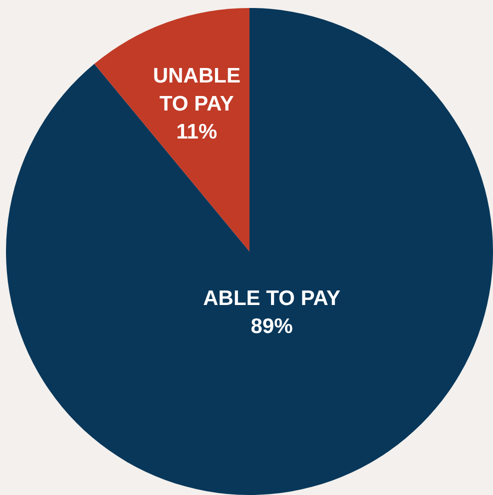 The height and width of the screenshot is (495, 493). Describe the element at coordinates (271, 298) in the screenshot. I see `slice-label: ABLE TO PAY` at that location.